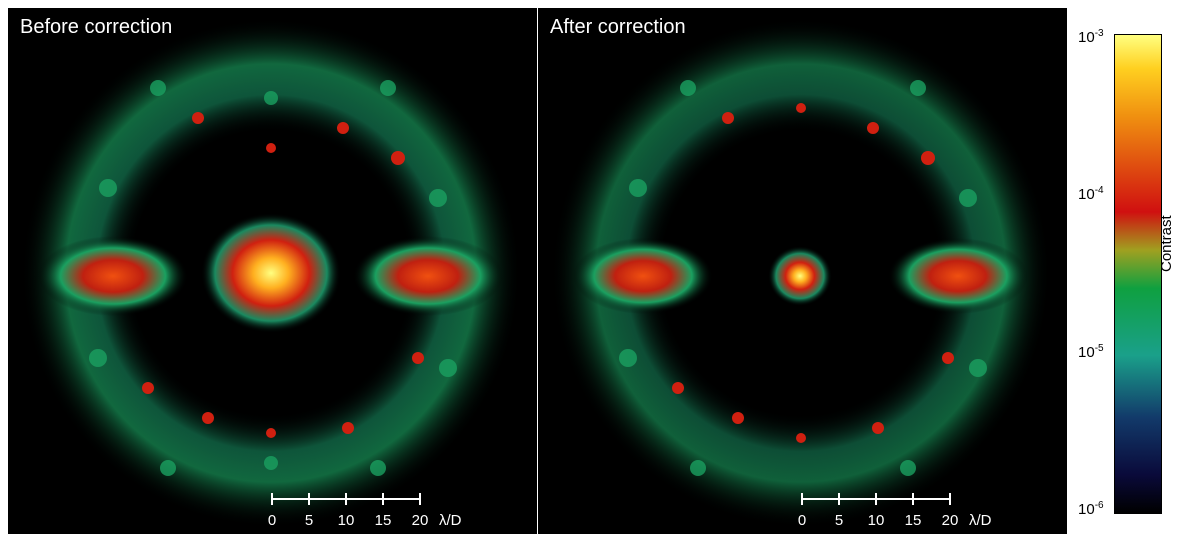  I want to click on colorbar-tick: 10⁻⁴, so click(1091, 194).